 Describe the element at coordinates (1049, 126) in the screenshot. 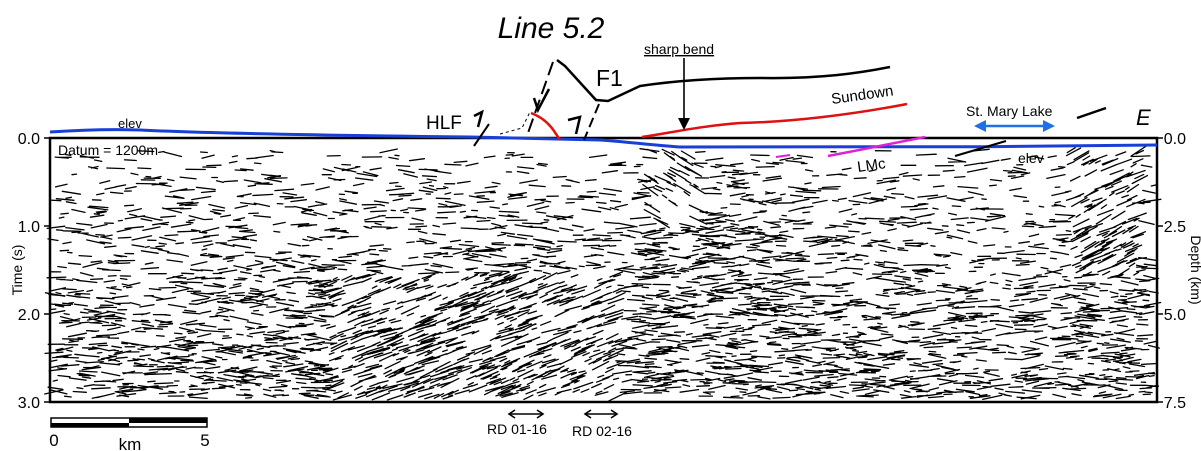

I see `lake-arrow-right-head` at that location.